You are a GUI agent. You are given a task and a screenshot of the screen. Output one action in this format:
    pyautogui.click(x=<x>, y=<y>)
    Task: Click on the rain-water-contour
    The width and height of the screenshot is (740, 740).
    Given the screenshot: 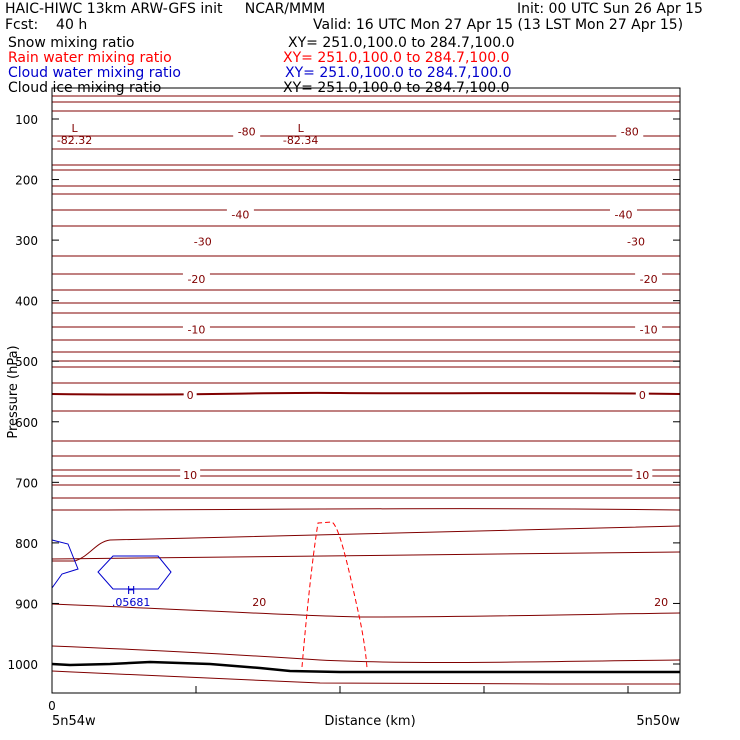 What is the action you would take?
    pyautogui.click(x=334, y=595)
    